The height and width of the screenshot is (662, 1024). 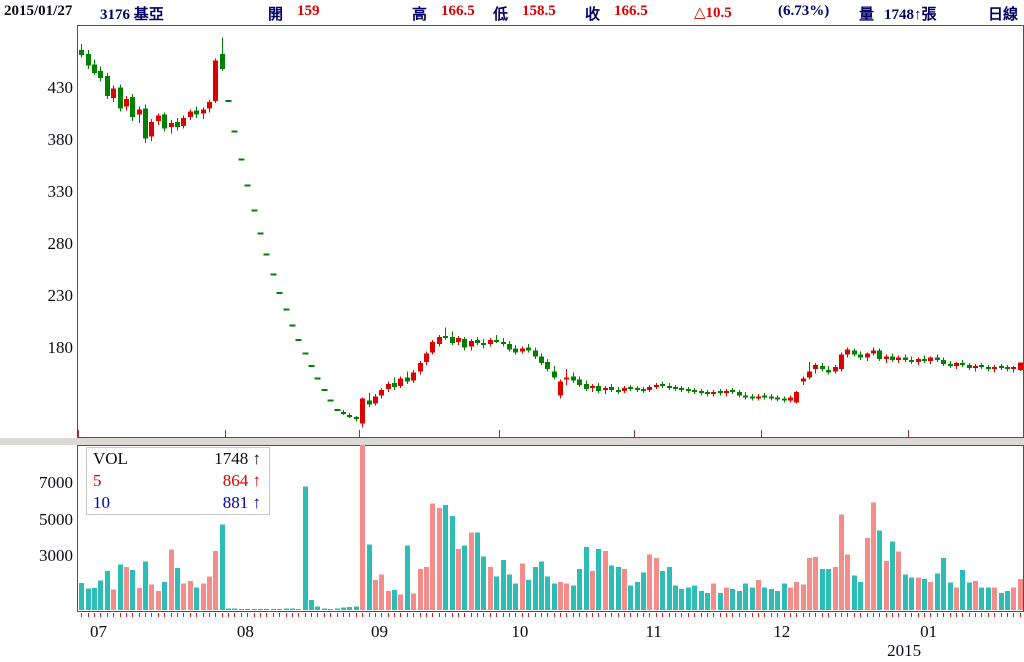 I want to click on high-value: 166.5, so click(x=458, y=11).